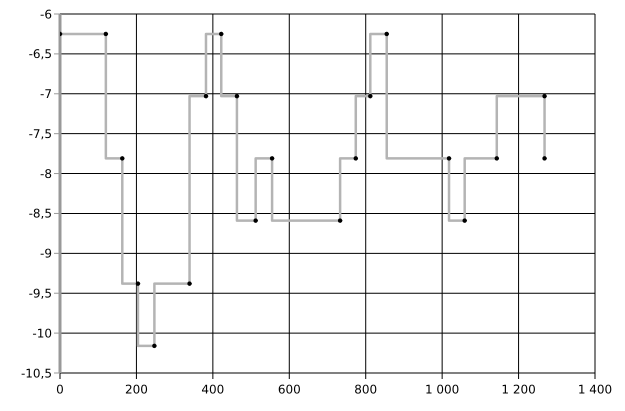  What do you see at coordinates (595, 389) in the screenshot?
I see `x-tick-label: 1 400` at bounding box center [595, 389].